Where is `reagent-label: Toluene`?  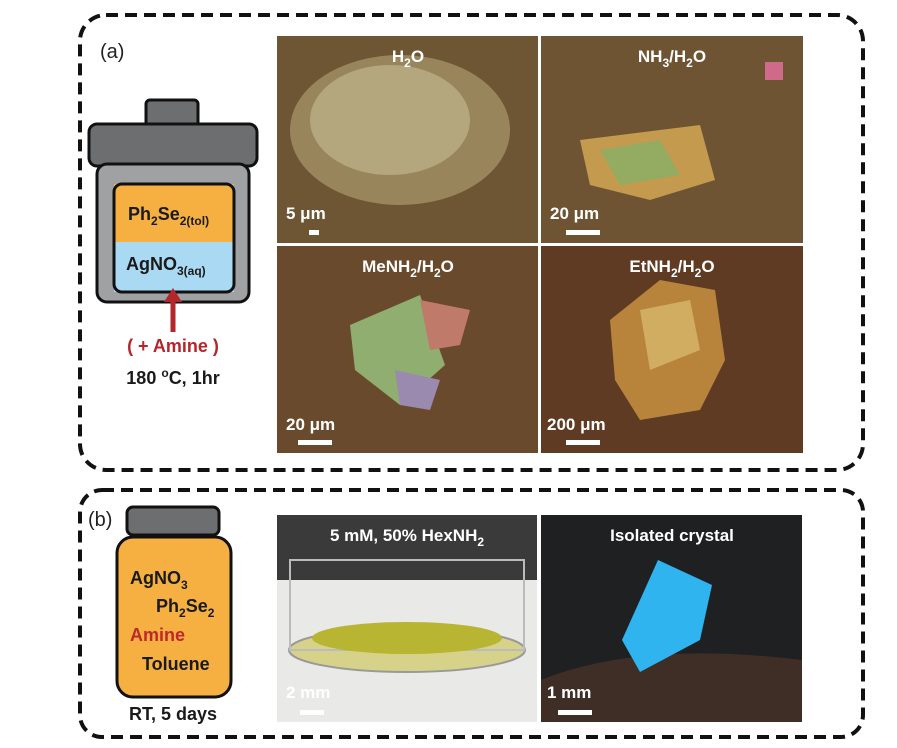 reagent-label: Toluene is located at coordinates (176, 664).